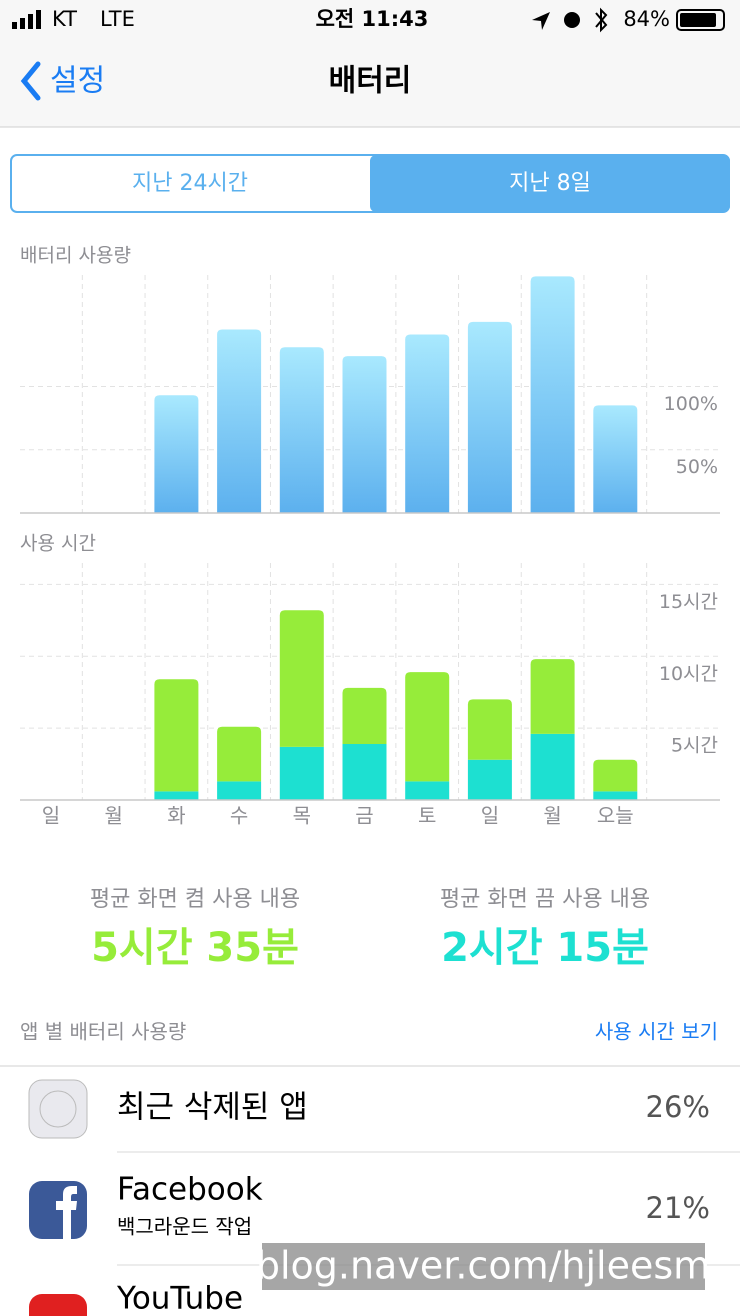 Image resolution: width=740 pixels, height=1316 pixels. Describe the element at coordinates (190, 183) in the screenshot. I see `segment: 지난 24시간` at that location.